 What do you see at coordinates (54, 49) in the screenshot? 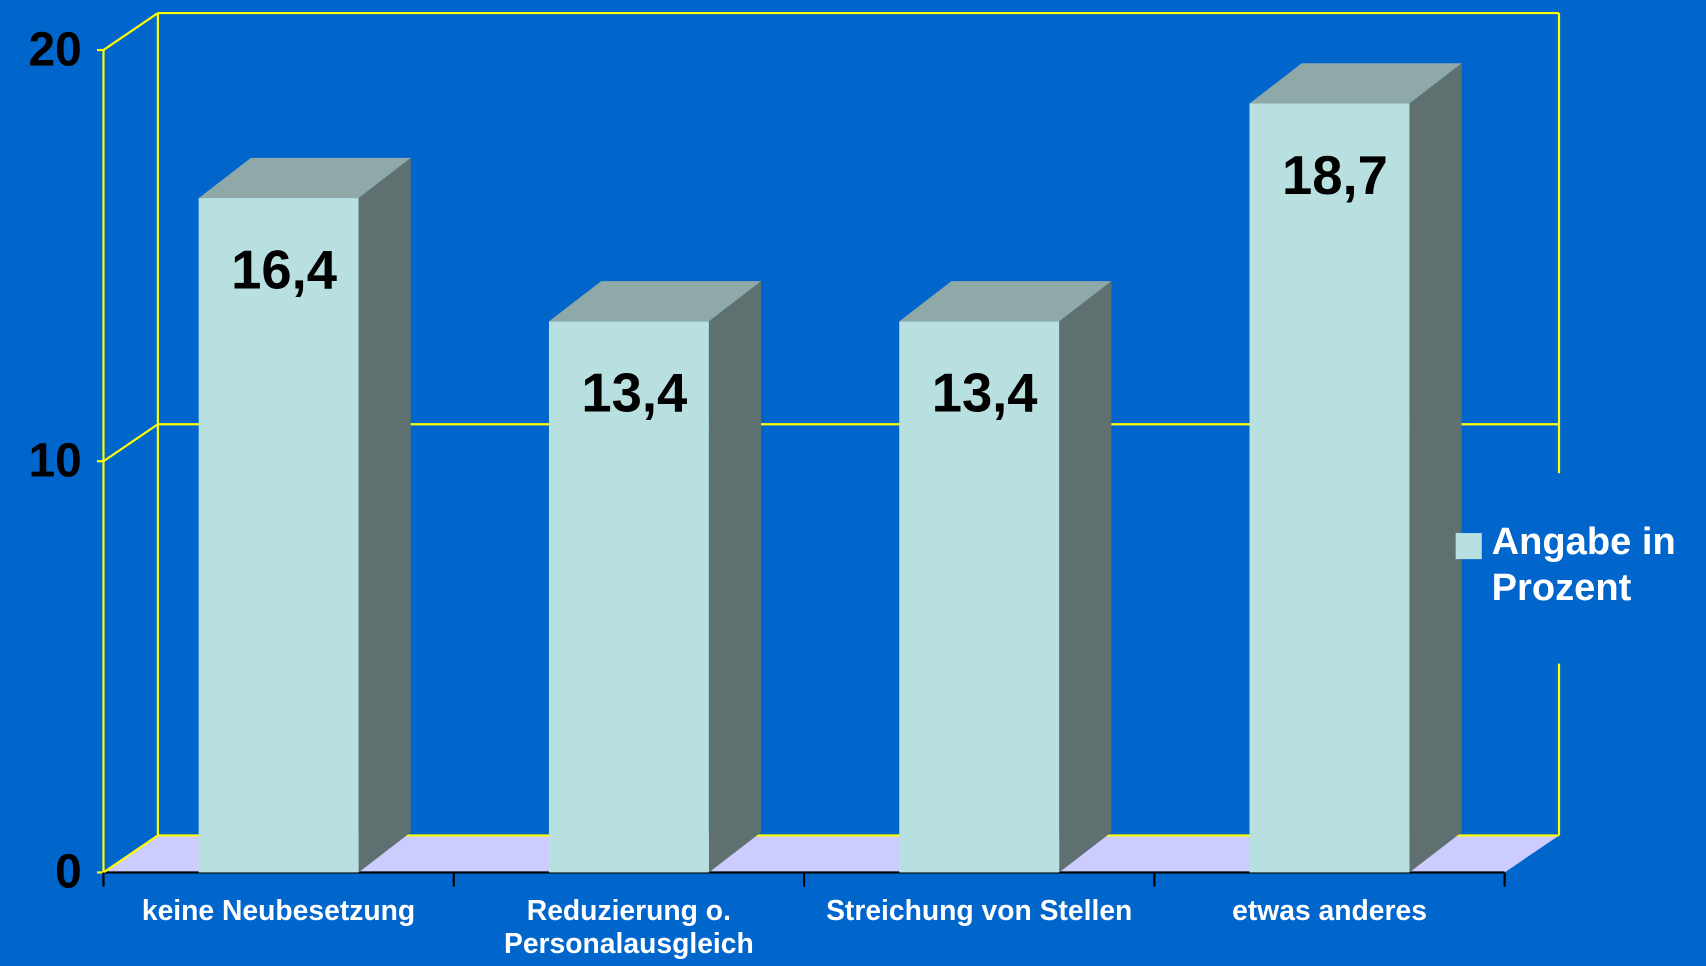
I see `y-tick-label: 20` at bounding box center [54, 49].